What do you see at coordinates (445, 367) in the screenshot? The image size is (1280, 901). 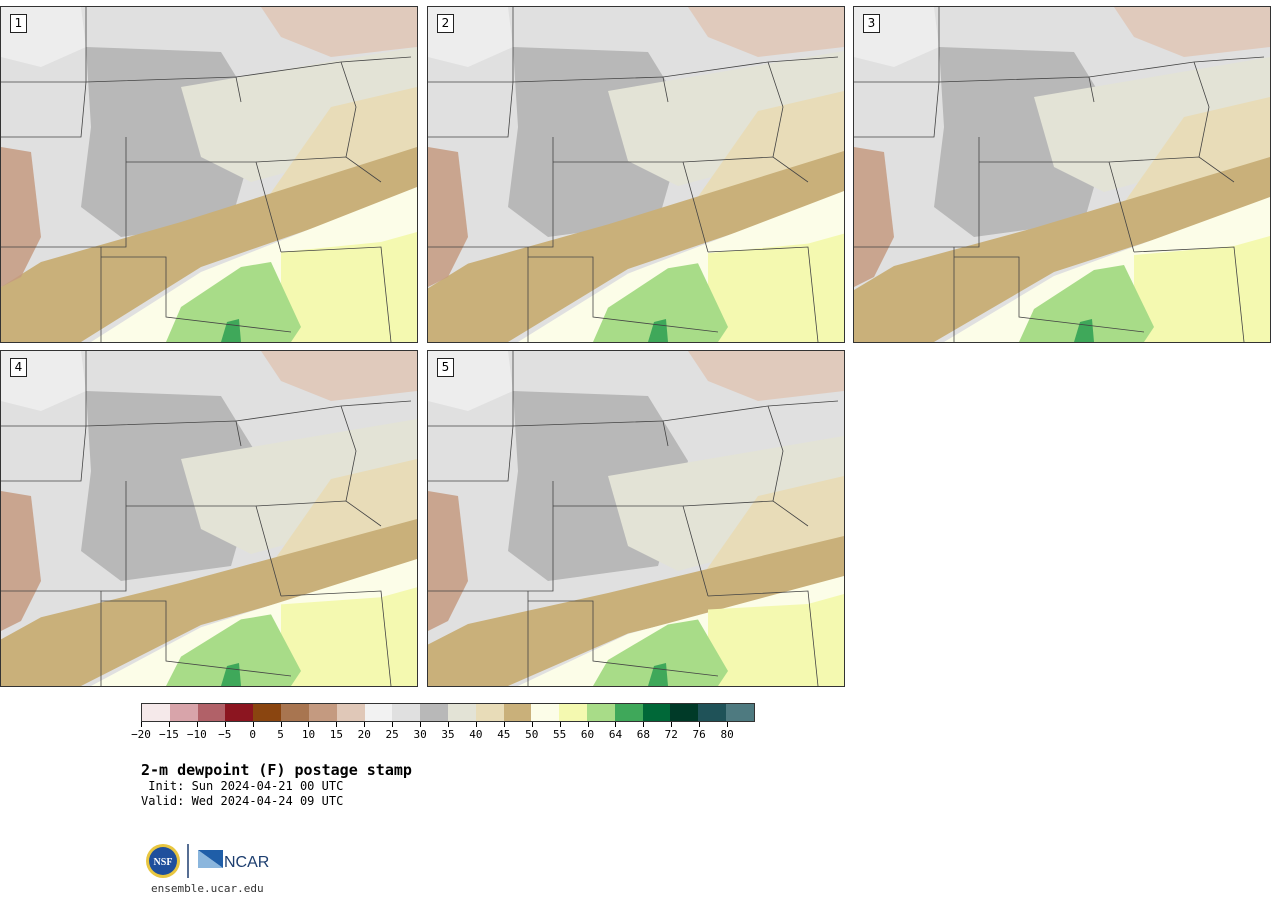 I see `panel-number-label: 5` at bounding box center [445, 367].